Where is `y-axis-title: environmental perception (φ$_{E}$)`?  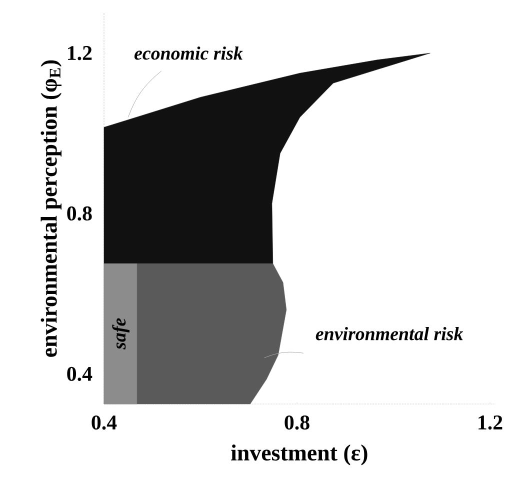 y-axis-title: environmental perception (φ$_{E}$) is located at coordinates (51, 208).